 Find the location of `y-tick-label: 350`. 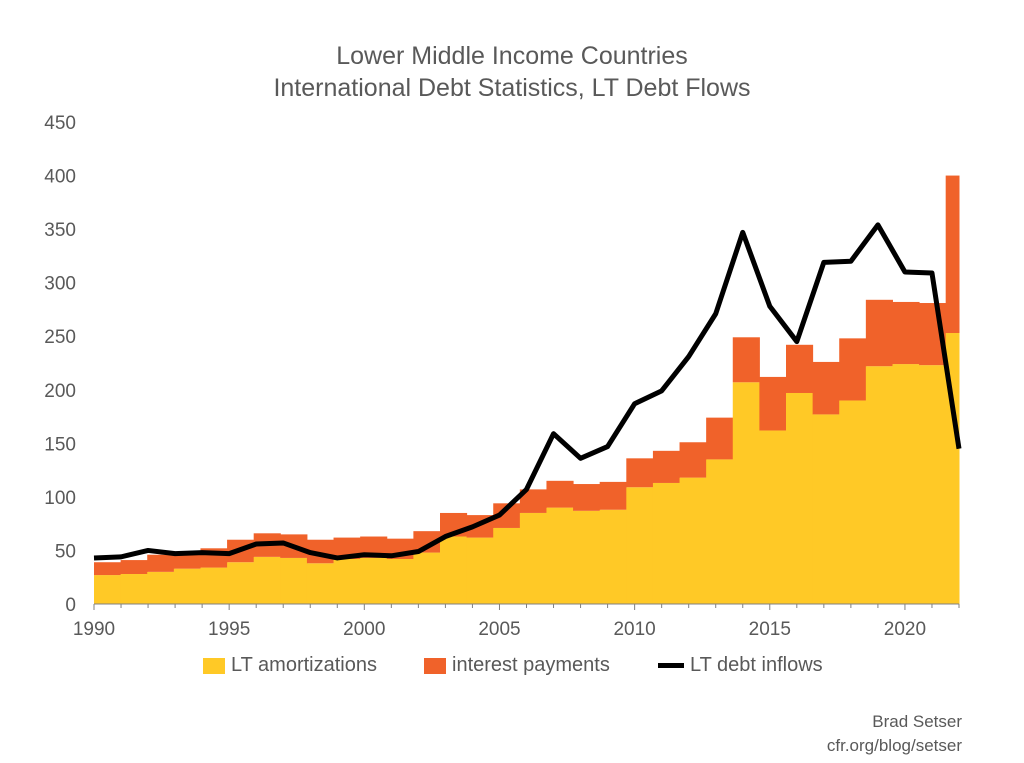

y-tick-label: 350 is located at coordinates (60, 230).